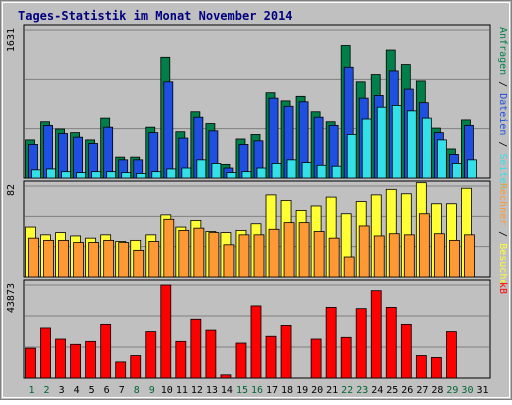 The height and width of the screenshot is (405, 512). Describe the element at coordinates (392, 390) in the screenshot. I see `x-tick-label: 25` at that location.